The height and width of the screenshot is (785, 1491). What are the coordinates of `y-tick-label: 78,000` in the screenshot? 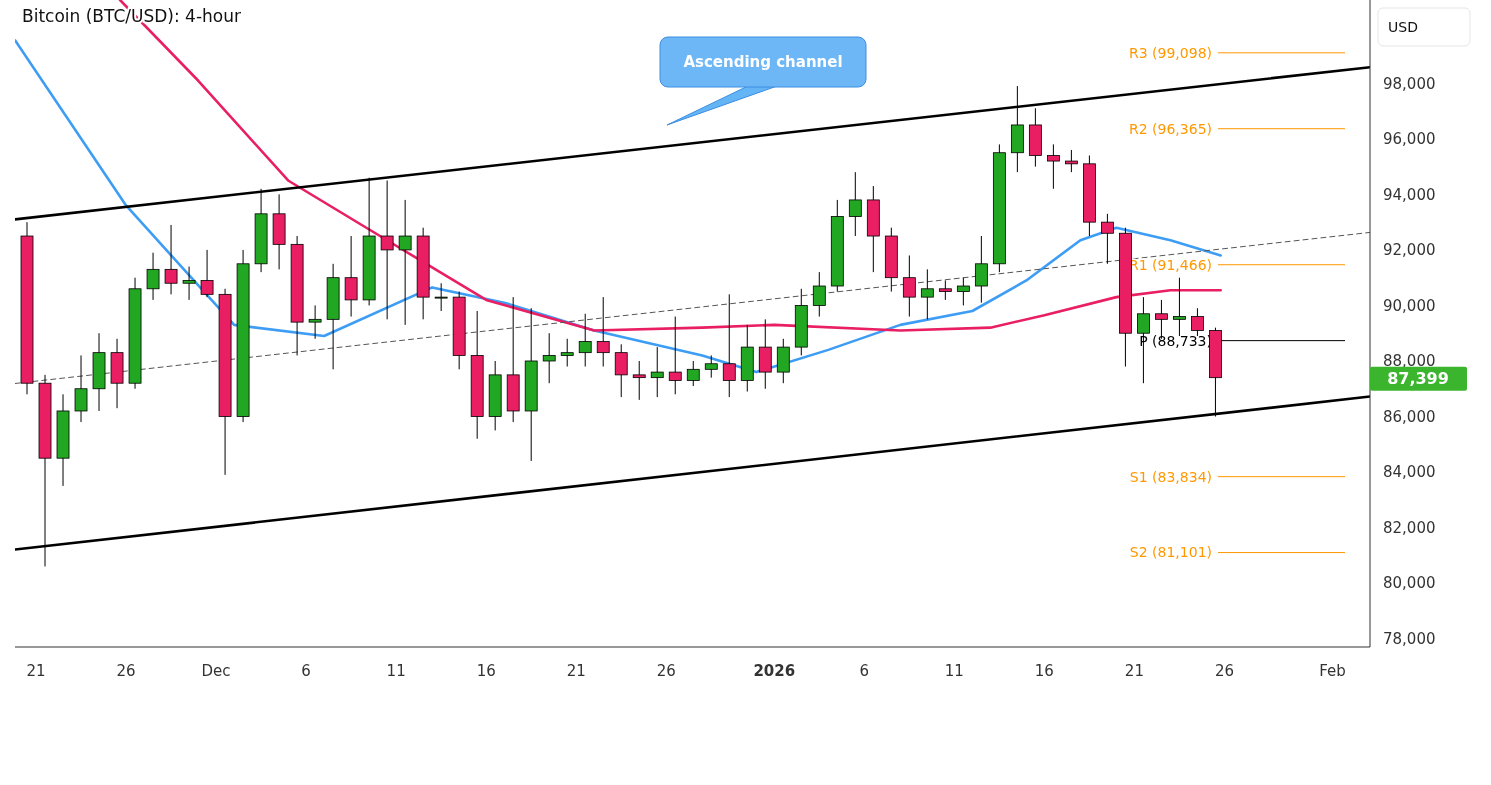 It's located at (1409, 638).